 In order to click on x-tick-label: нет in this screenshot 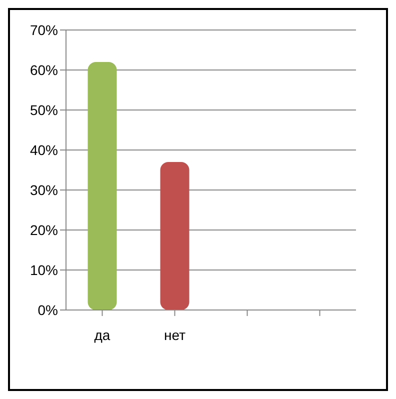, I will do `click(175, 334)`.